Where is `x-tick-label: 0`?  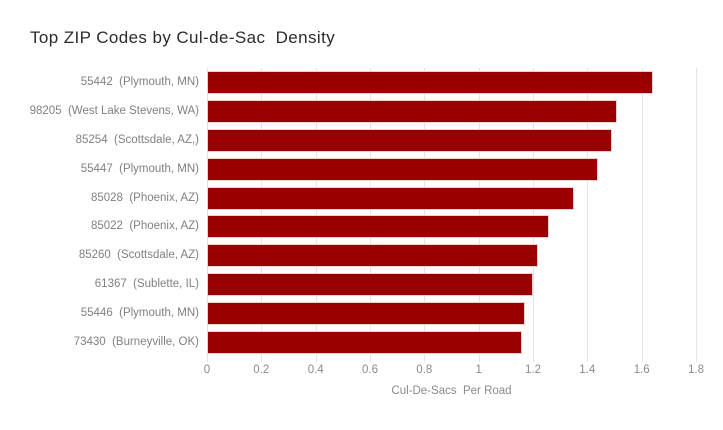
x-tick-label: 0 is located at coordinates (207, 370).